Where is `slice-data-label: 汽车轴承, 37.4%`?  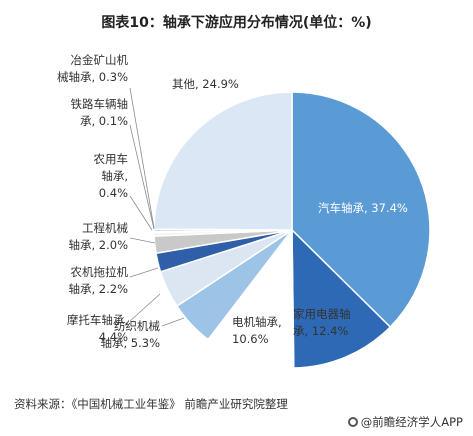
slice-data-label: 汽车轴承, 37.4% is located at coordinates (363, 208).